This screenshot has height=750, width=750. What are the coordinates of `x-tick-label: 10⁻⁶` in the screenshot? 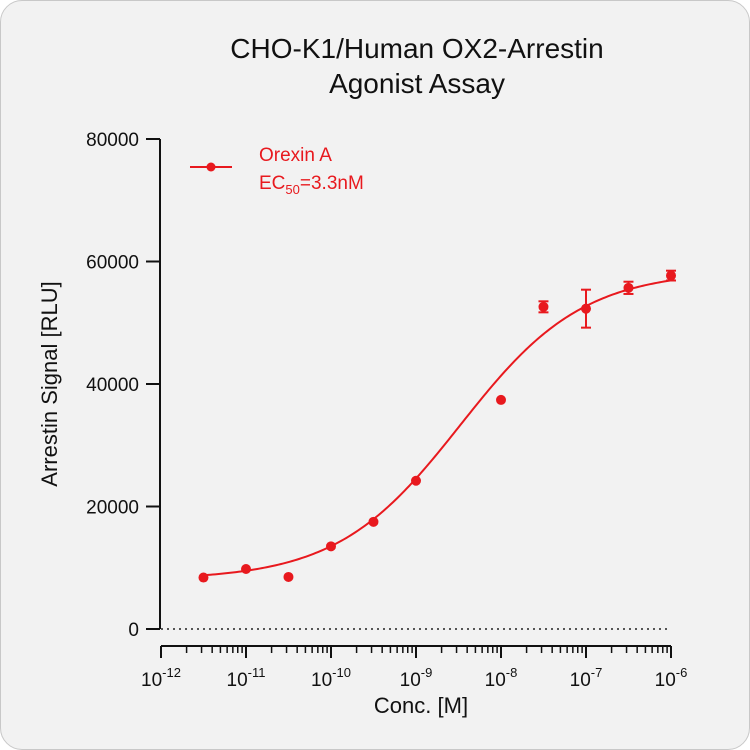 It's located at (671, 678).